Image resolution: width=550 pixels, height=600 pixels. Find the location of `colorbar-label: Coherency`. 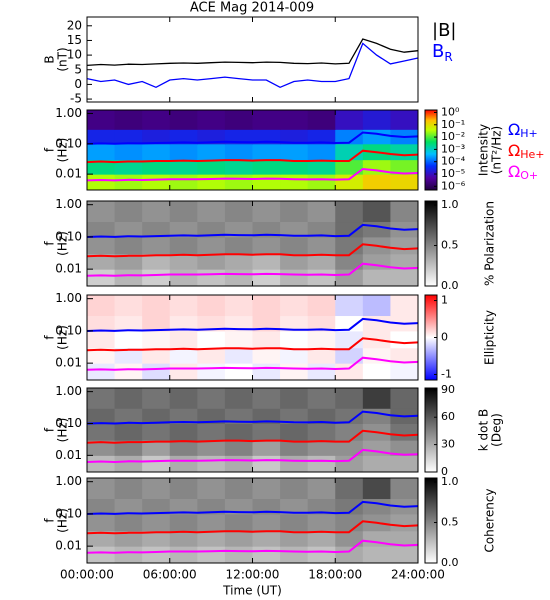

colorbar-label: Coherency is located at coordinates (490, 520).